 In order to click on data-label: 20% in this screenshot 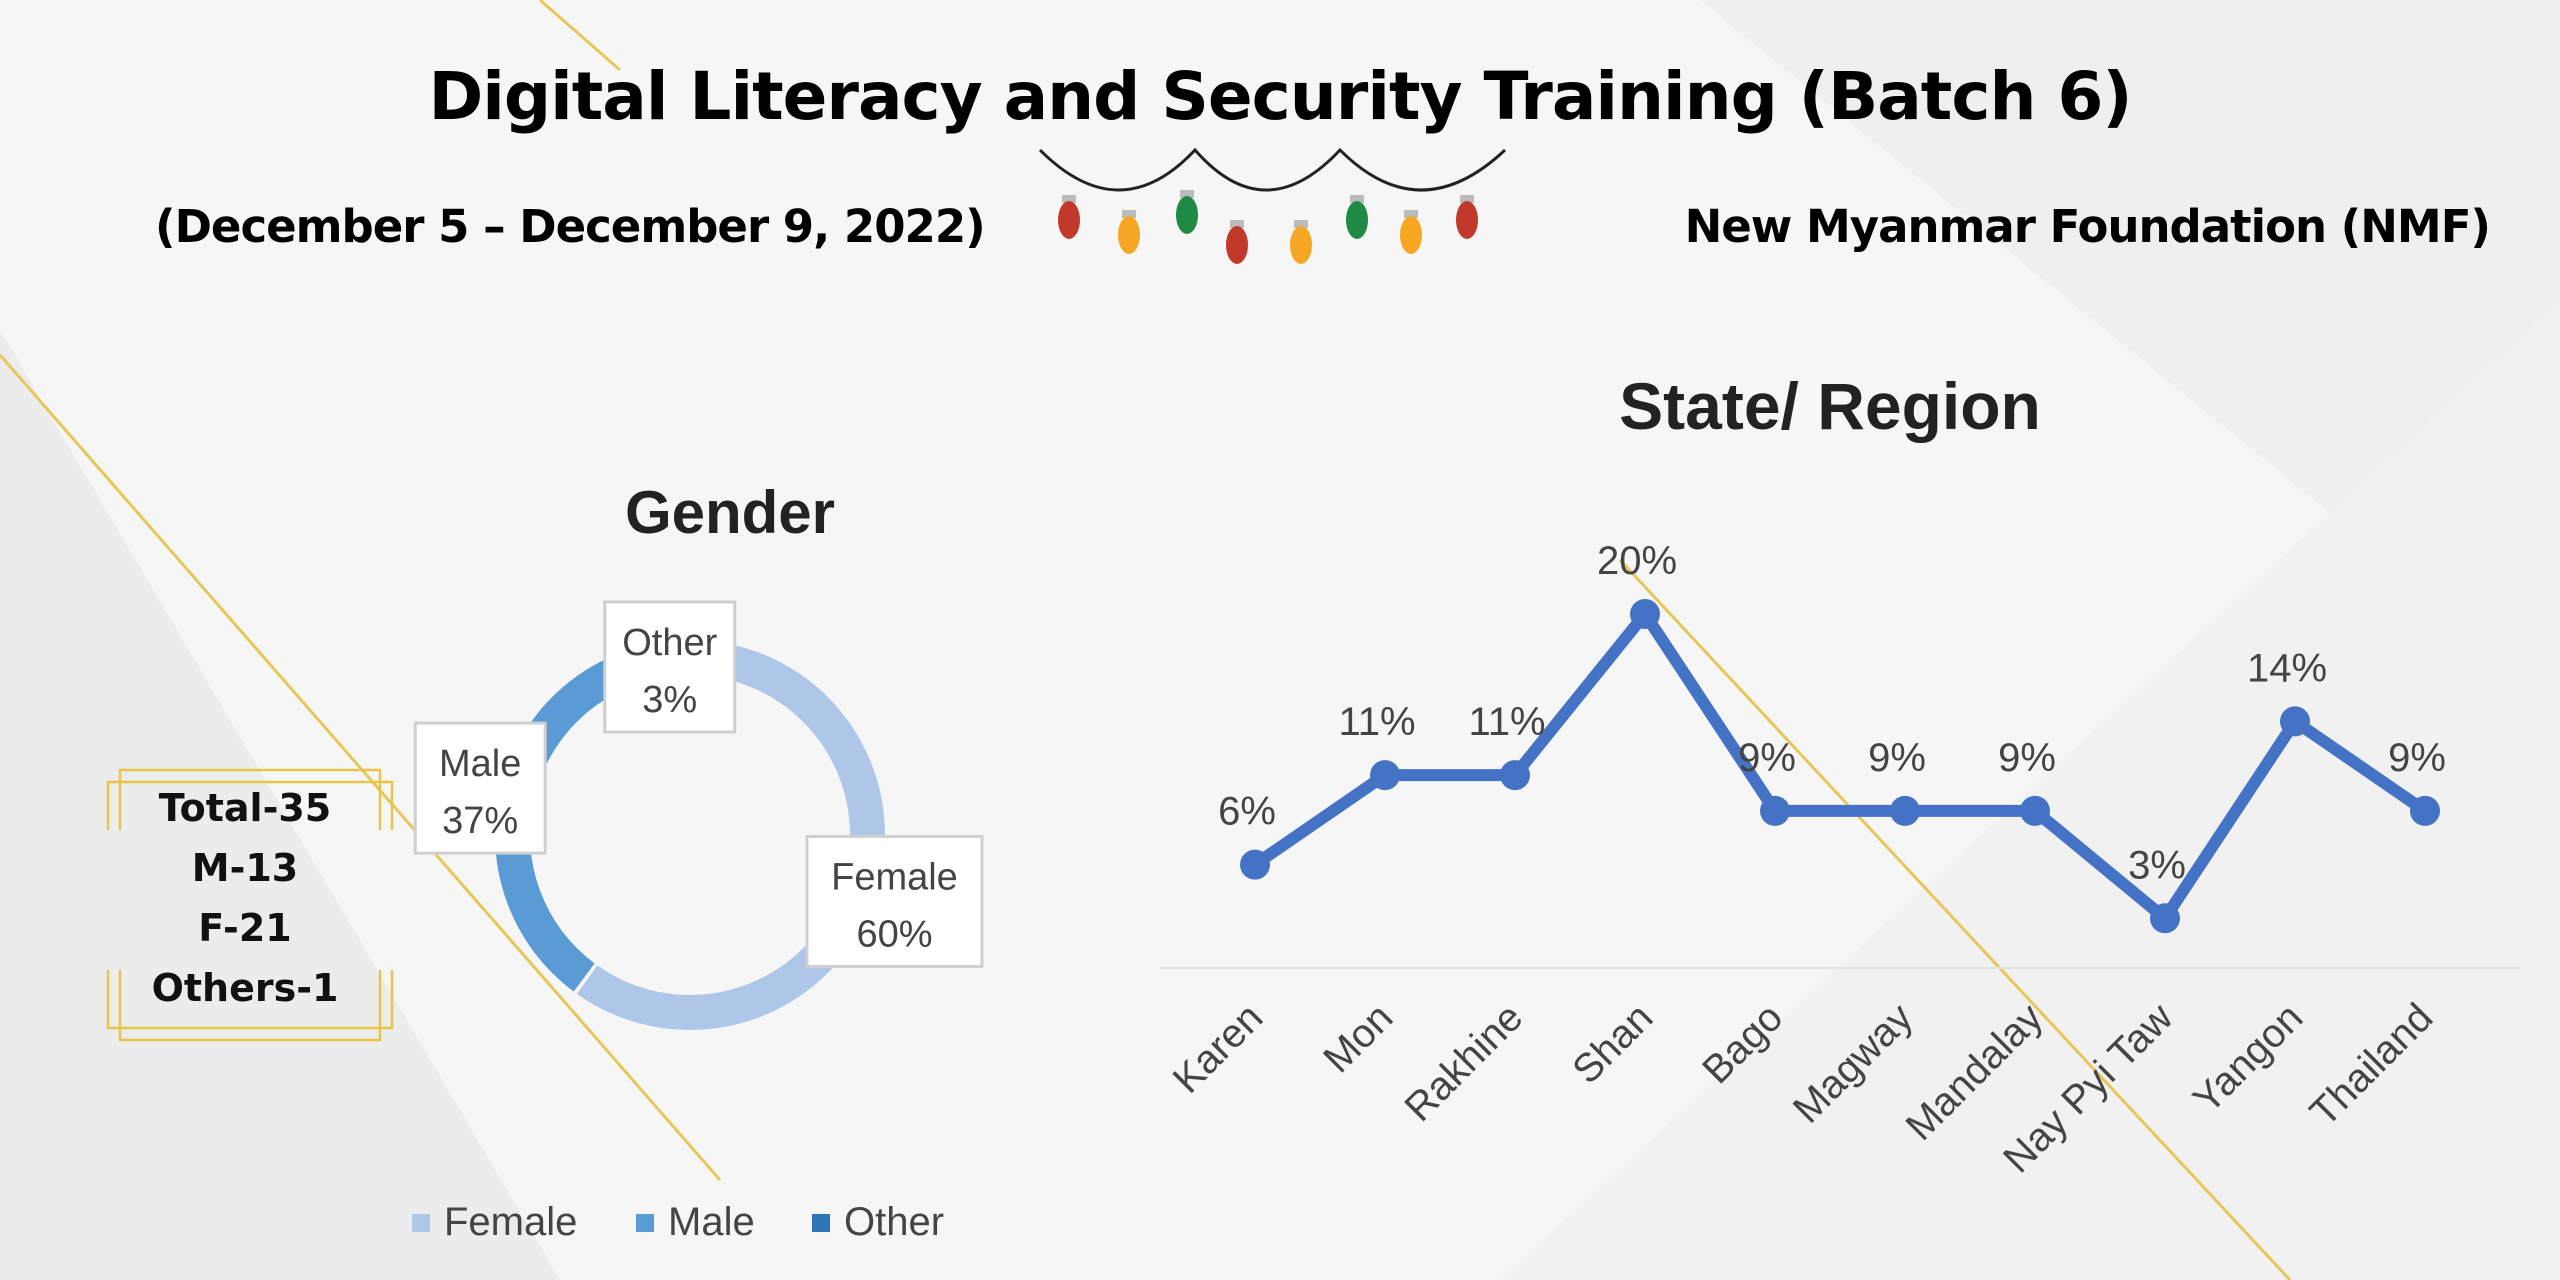, I will do `click(1637, 561)`.